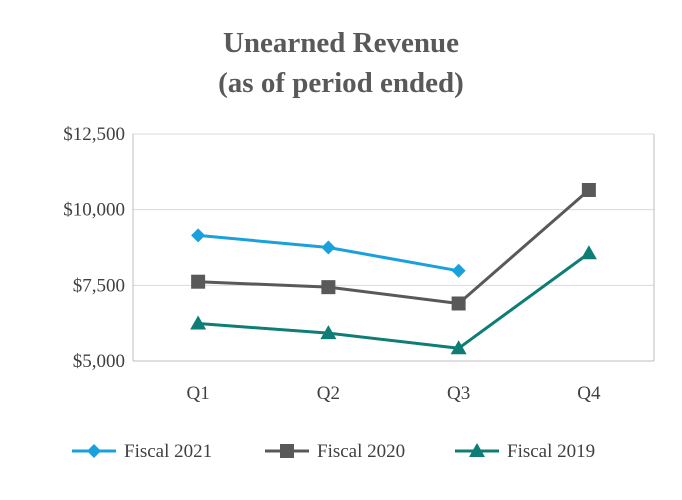 The width and height of the screenshot is (682, 500). Describe the element at coordinates (168, 451) in the screenshot. I see `legend-label: Fiscal 2021` at that location.